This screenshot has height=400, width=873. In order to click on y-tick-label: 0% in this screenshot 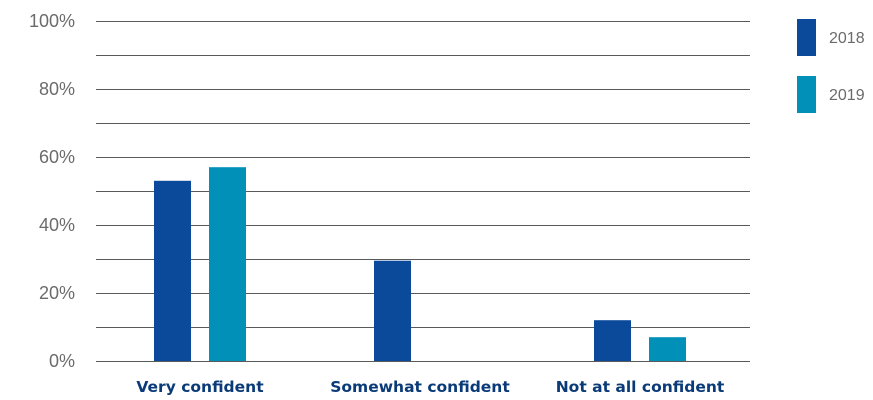, I will do `click(62, 361)`.